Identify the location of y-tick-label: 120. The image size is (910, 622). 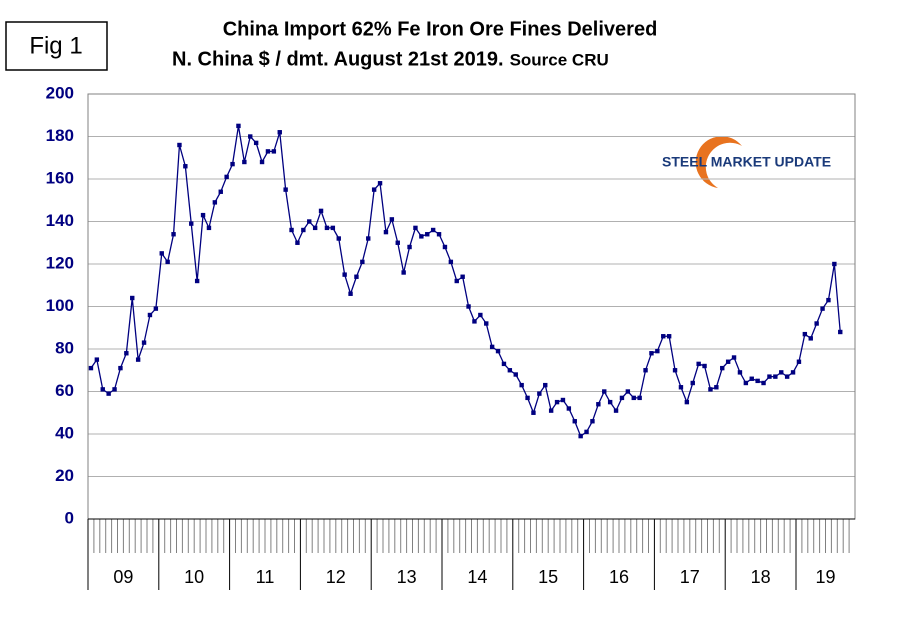
(60, 262).